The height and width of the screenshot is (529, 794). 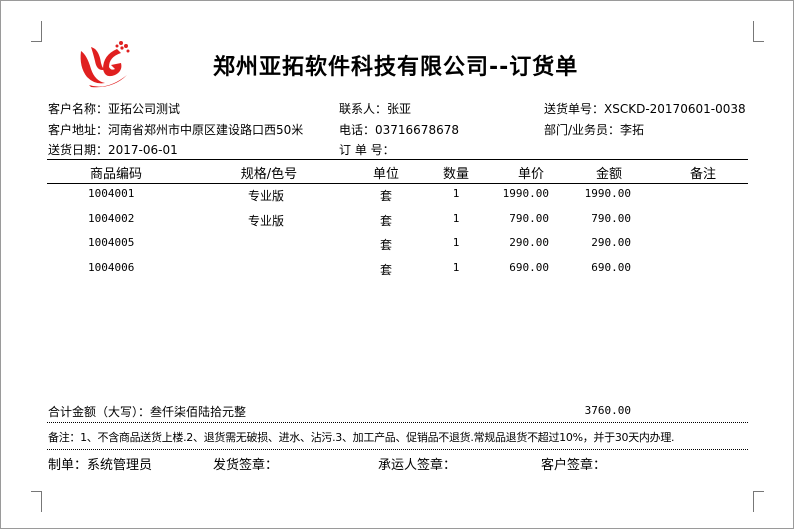 I want to click on col-header: 金额, so click(x=609, y=174).